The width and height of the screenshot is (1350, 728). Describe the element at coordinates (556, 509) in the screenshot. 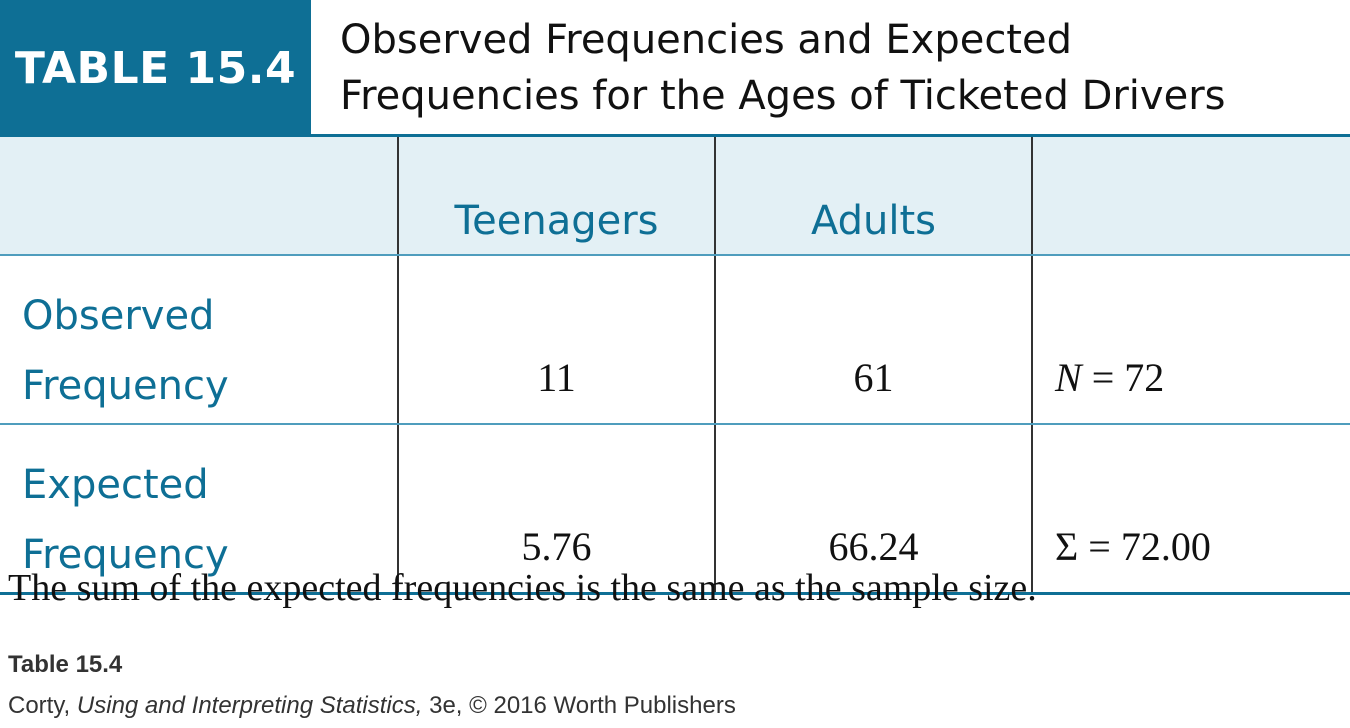

I see `cell-expected-teenagers: 5.76` at that location.